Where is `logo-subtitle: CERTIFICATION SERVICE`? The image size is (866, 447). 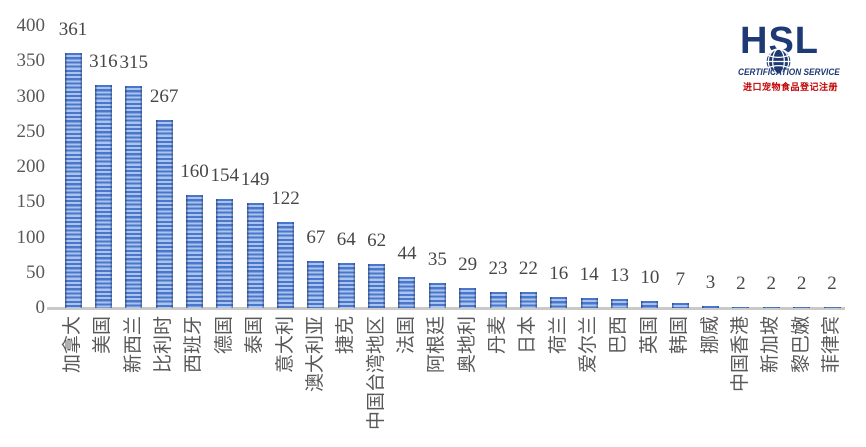
logo-subtitle: CERTIFICATION SERVICE is located at coordinates (789, 72).